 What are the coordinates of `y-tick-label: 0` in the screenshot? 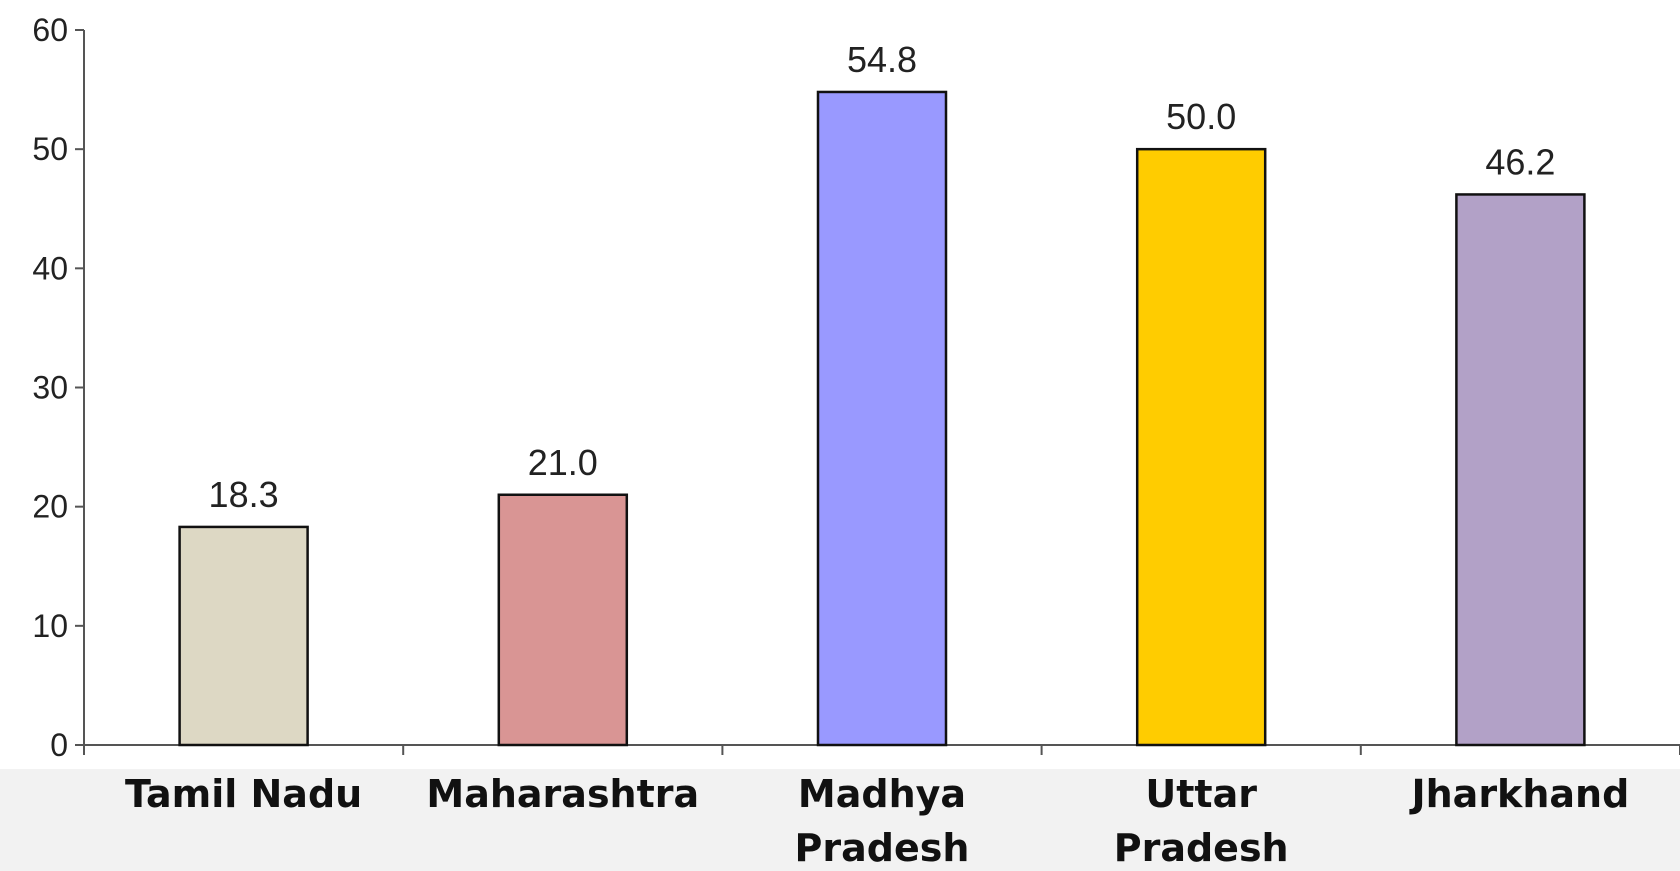 It's located at (59, 745).